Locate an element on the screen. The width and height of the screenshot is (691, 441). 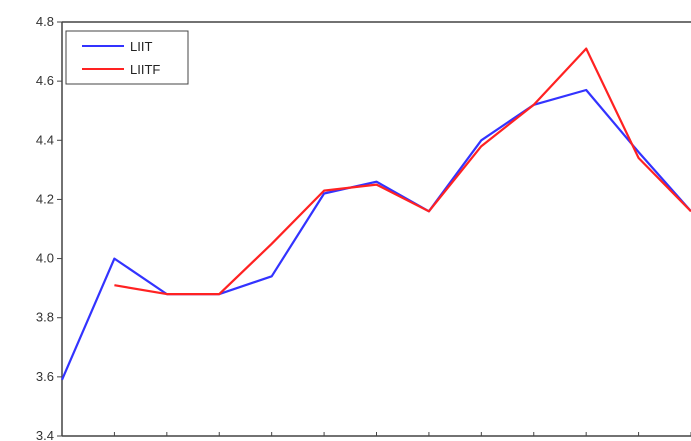
y-tick-label: 4.6 is located at coordinates (45, 80).